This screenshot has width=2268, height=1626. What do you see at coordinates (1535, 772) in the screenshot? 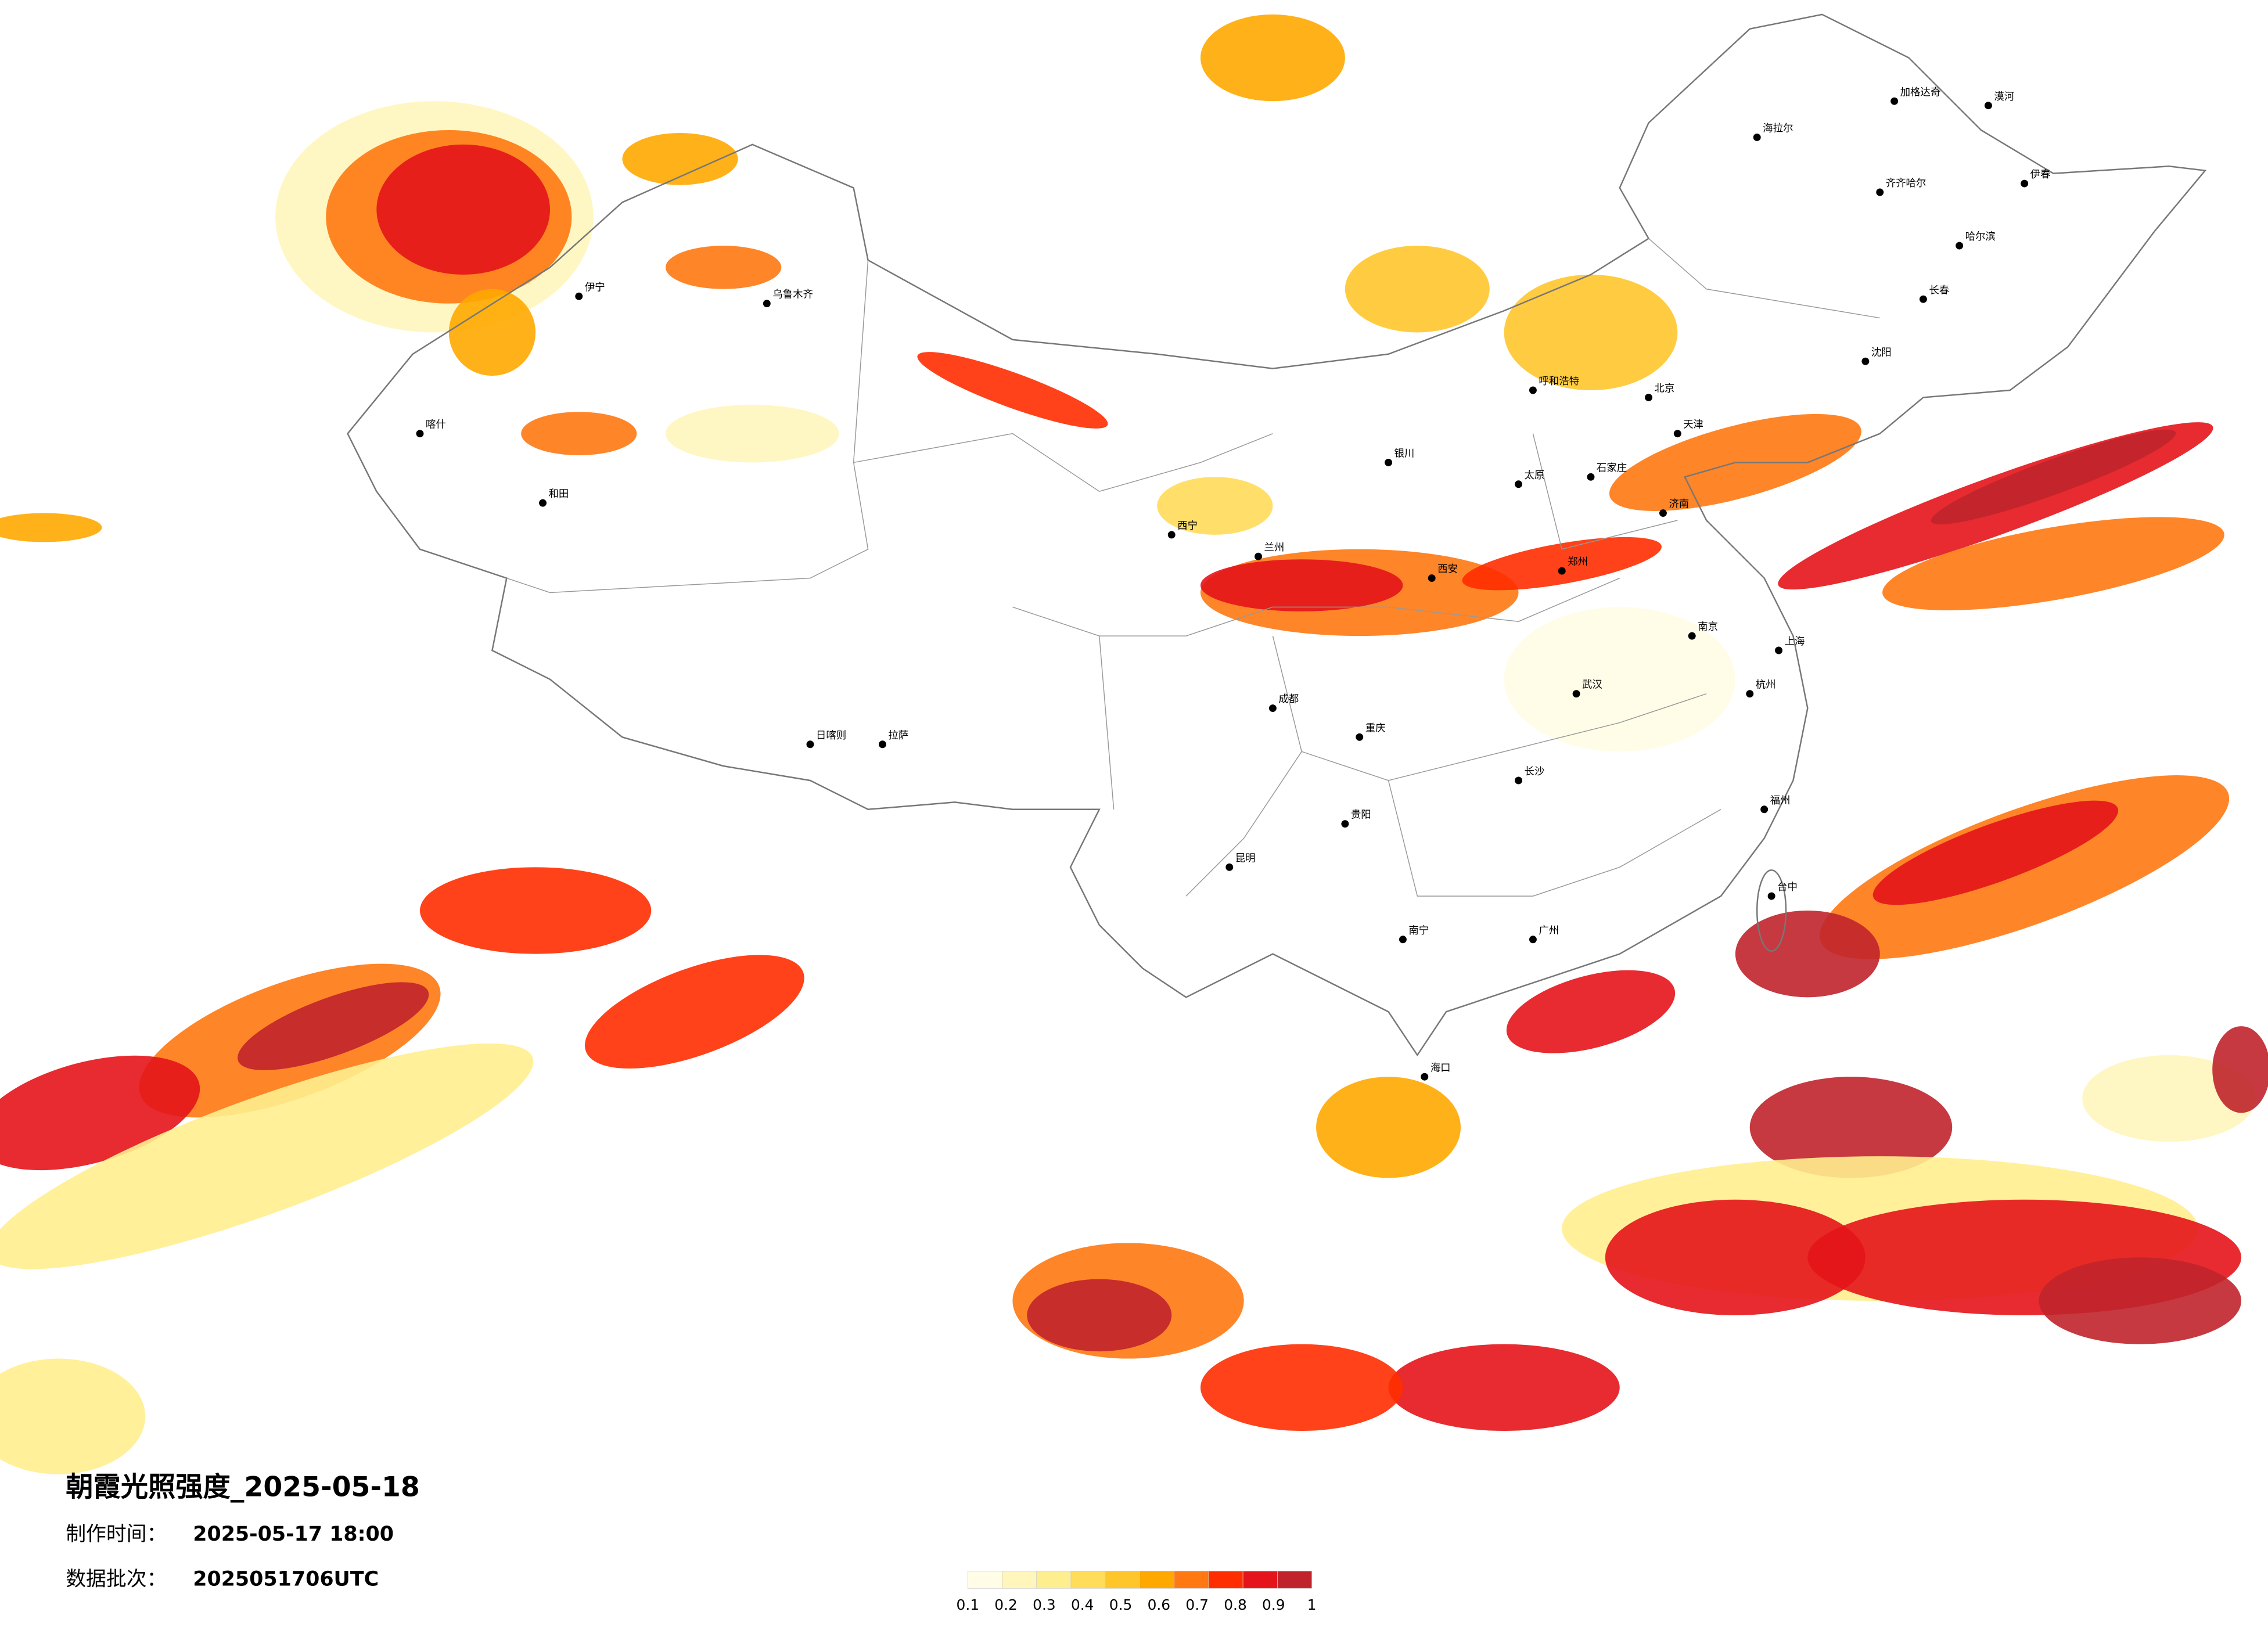
I see `city-label: 长沙` at bounding box center [1535, 772].